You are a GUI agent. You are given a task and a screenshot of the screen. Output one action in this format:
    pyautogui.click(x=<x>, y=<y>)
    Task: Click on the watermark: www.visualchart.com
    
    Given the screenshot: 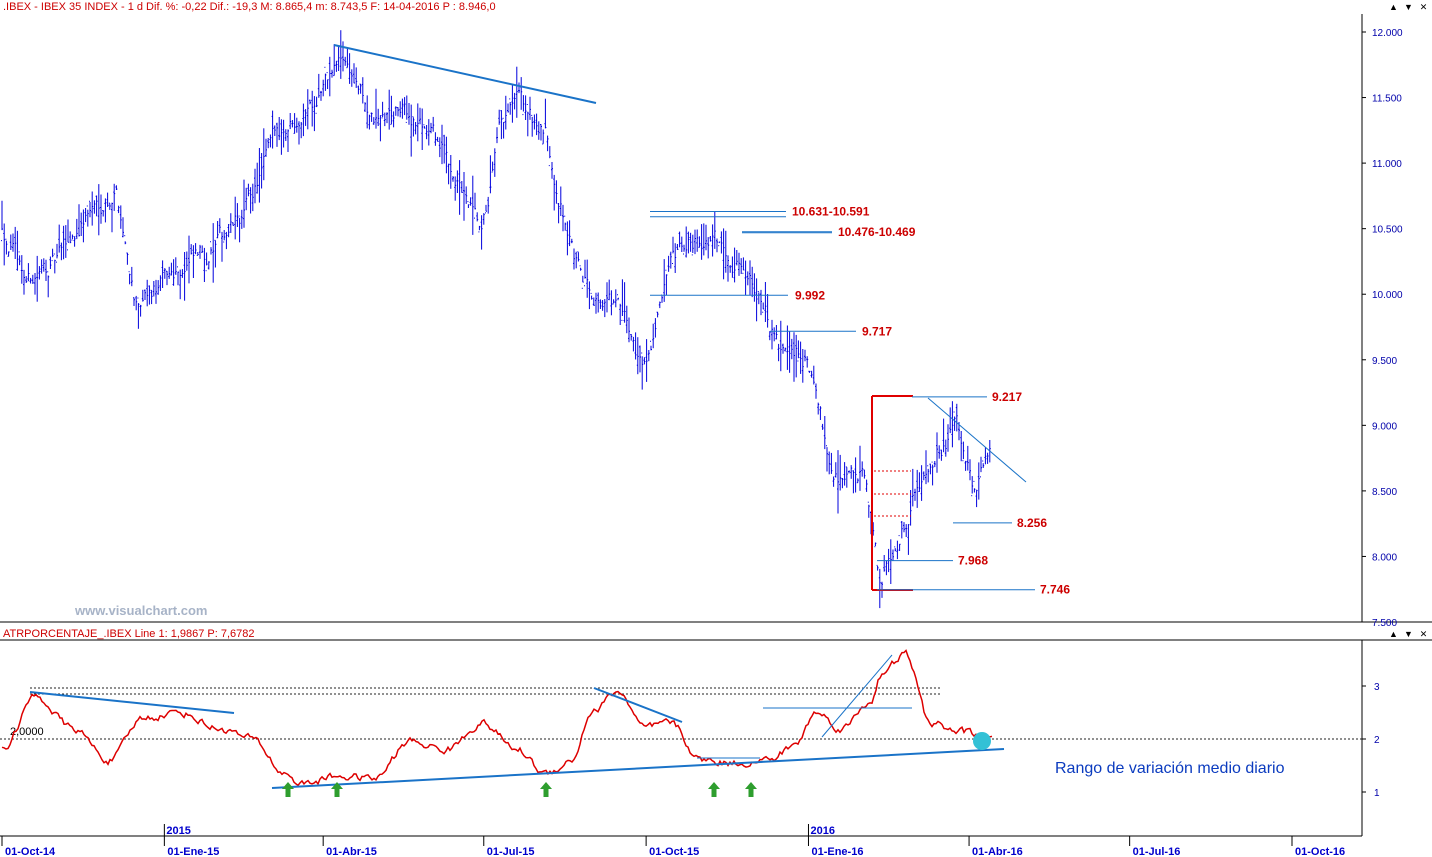 What is the action you would take?
    pyautogui.click(x=141, y=610)
    